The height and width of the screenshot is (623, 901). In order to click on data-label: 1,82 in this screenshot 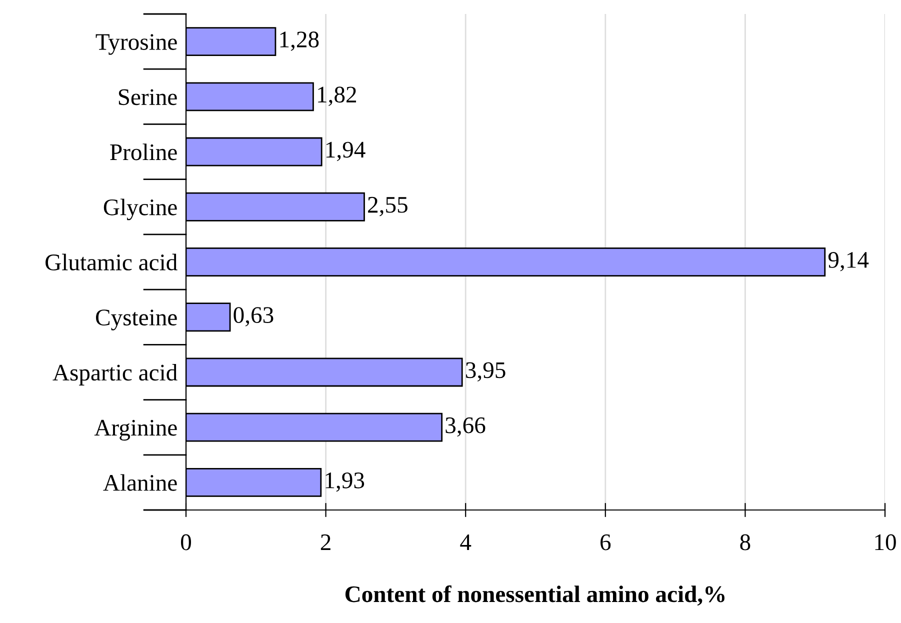, I will do `click(337, 96)`.